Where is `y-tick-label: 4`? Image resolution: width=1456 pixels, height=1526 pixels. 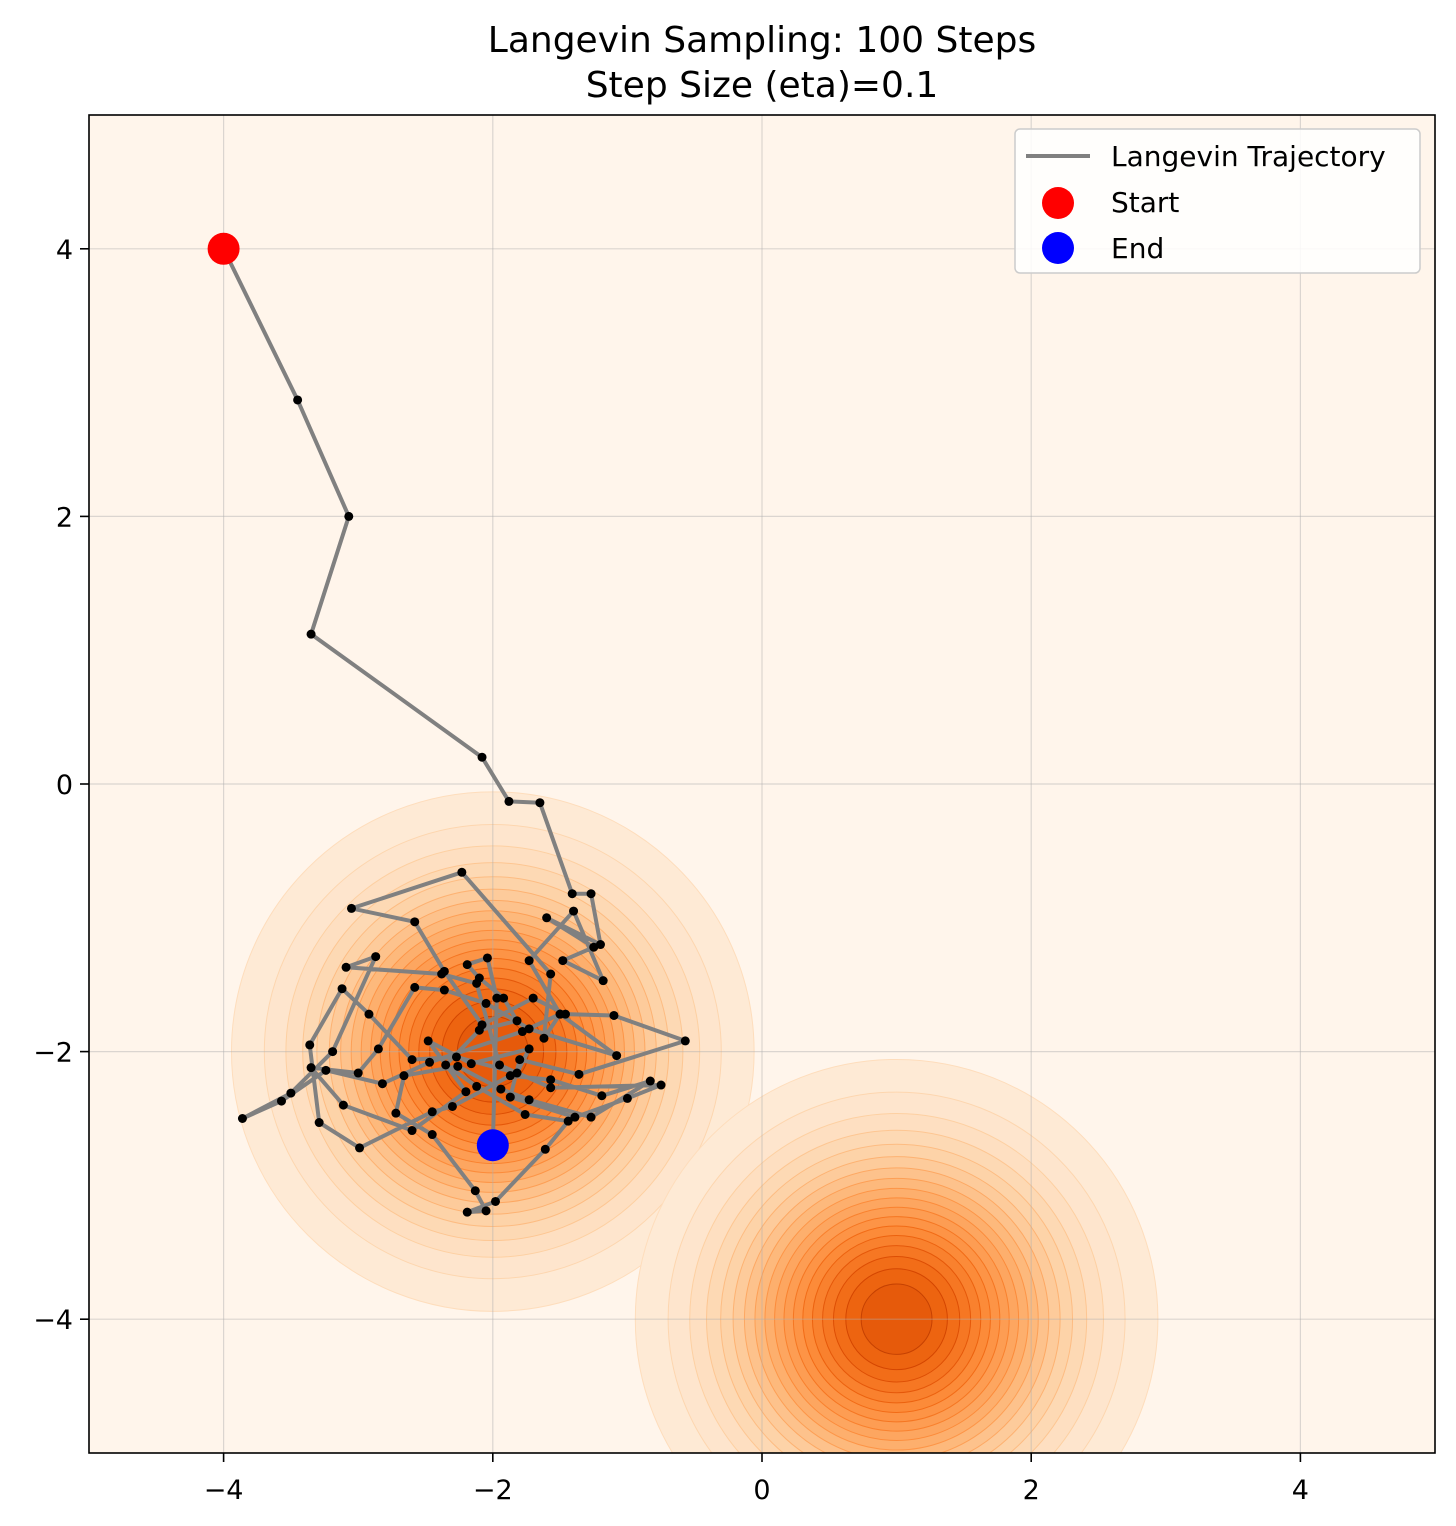
y-tick-label: 4 is located at coordinates (64, 250).